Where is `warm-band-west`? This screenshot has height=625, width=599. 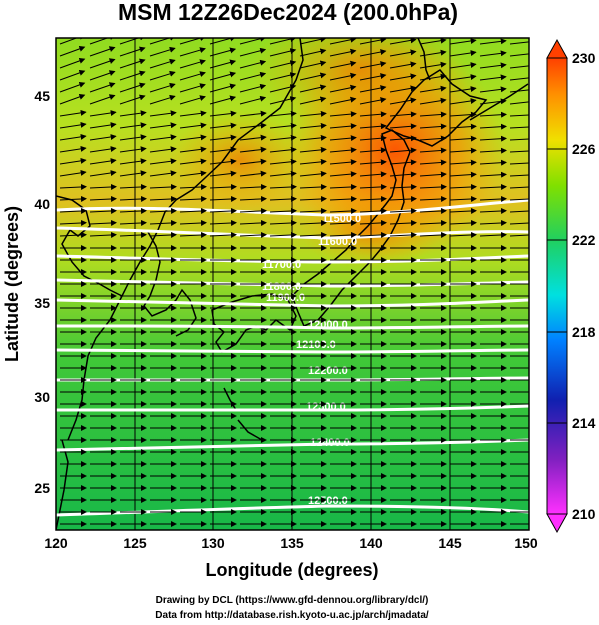 warm-band-west is located at coordinates (240, 160).